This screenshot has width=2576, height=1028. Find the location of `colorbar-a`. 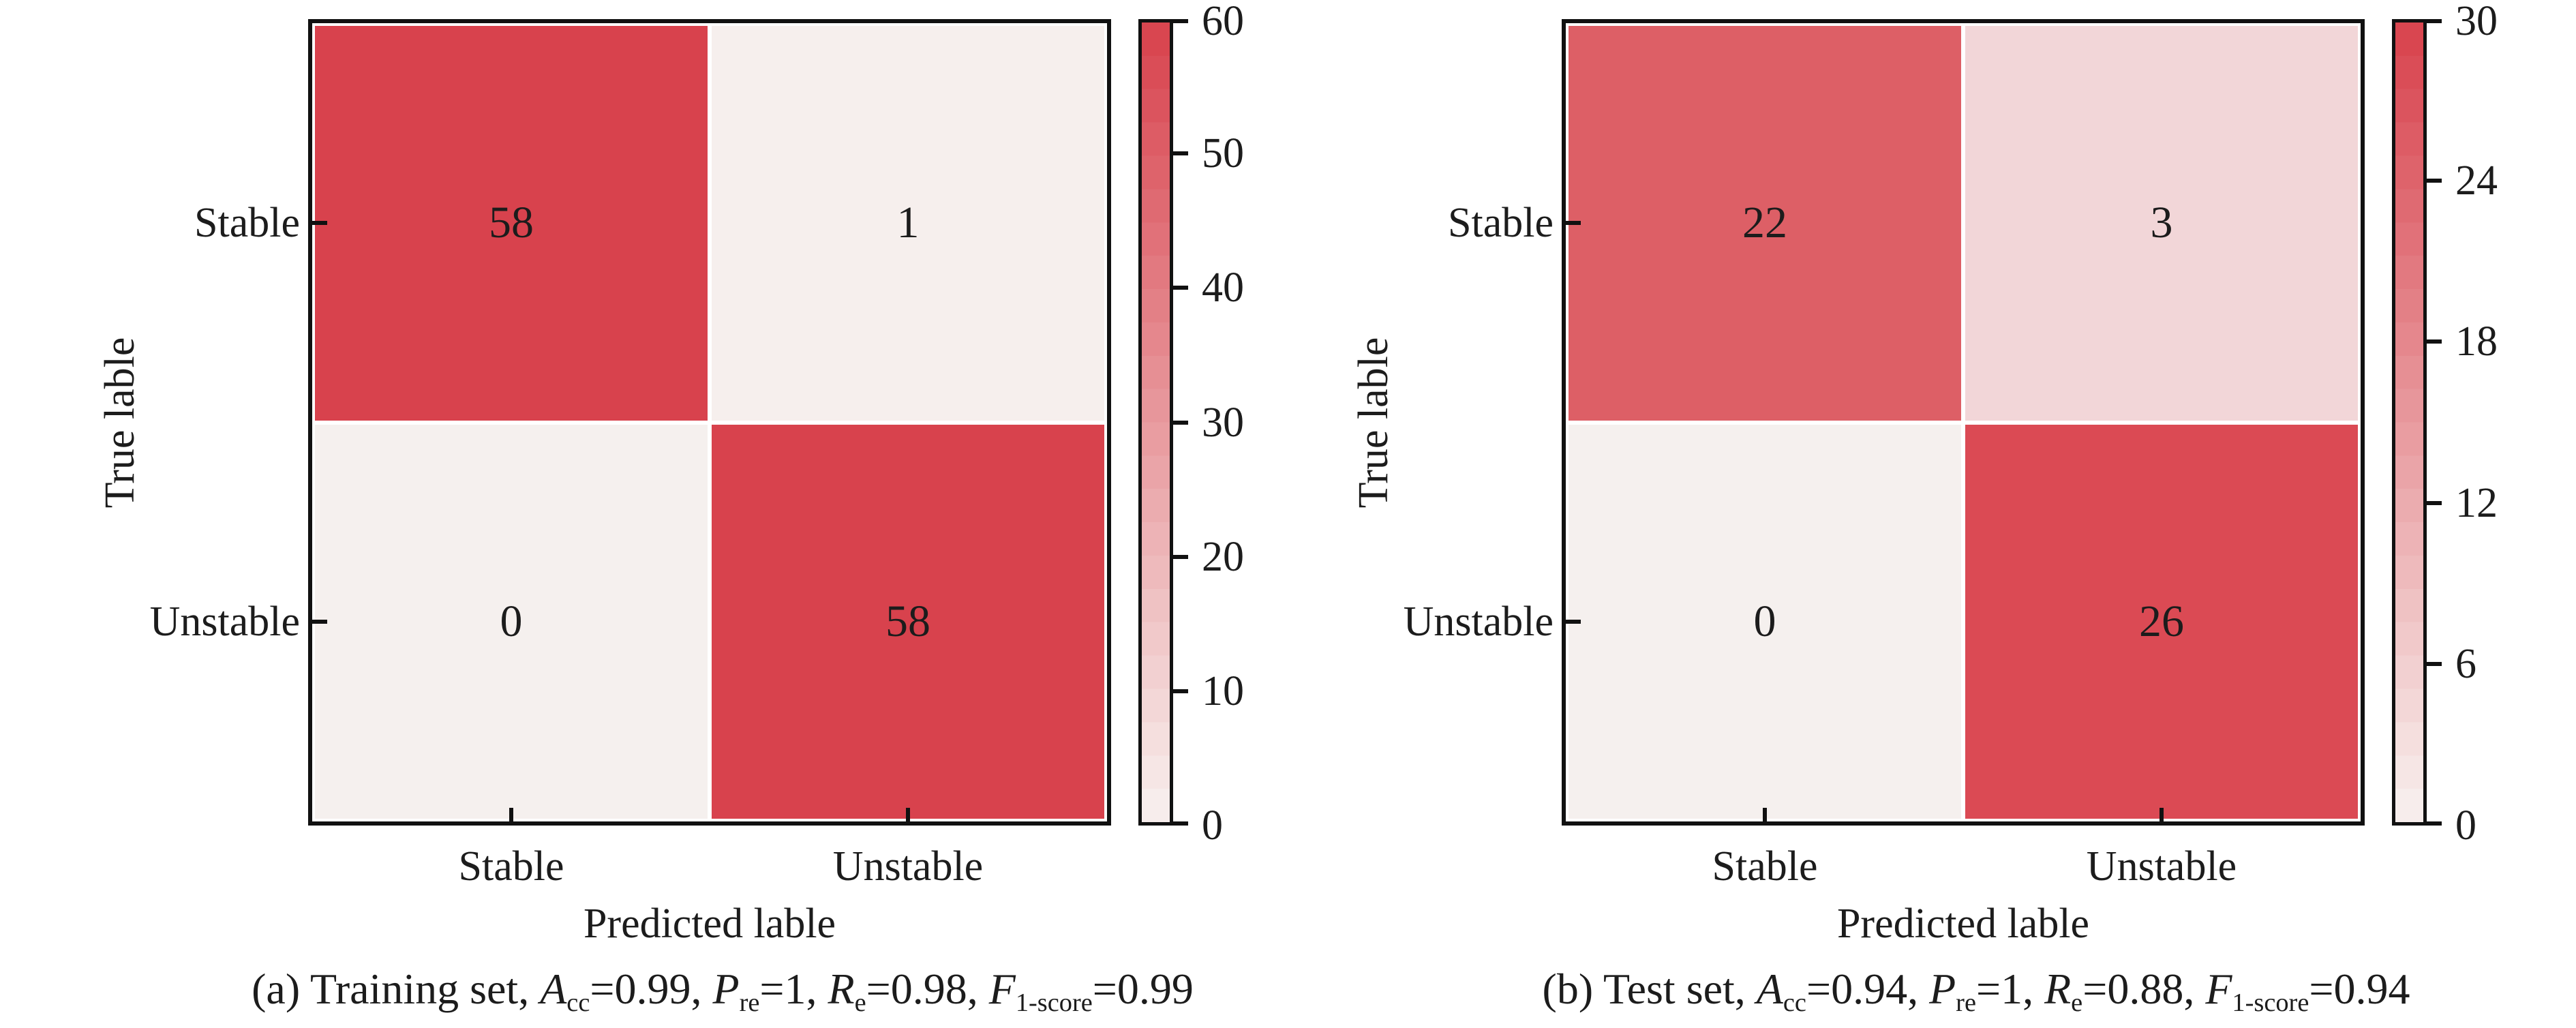

colorbar-a is located at coordinates (1155, 422).